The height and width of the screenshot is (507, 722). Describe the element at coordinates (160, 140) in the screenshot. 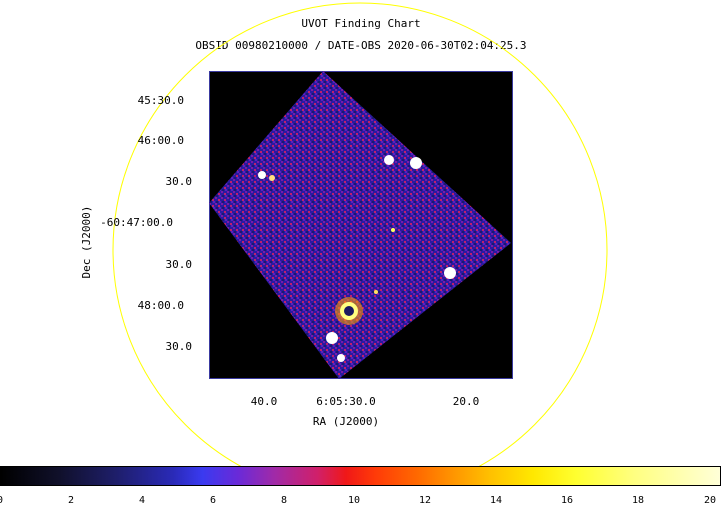

I see `y-tick: 46:00.0` at that location.